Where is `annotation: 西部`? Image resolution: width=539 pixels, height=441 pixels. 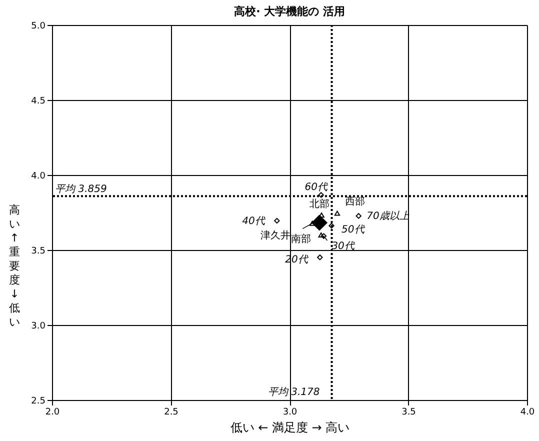
annotation: 西部 is located at coordinates (355, 201).